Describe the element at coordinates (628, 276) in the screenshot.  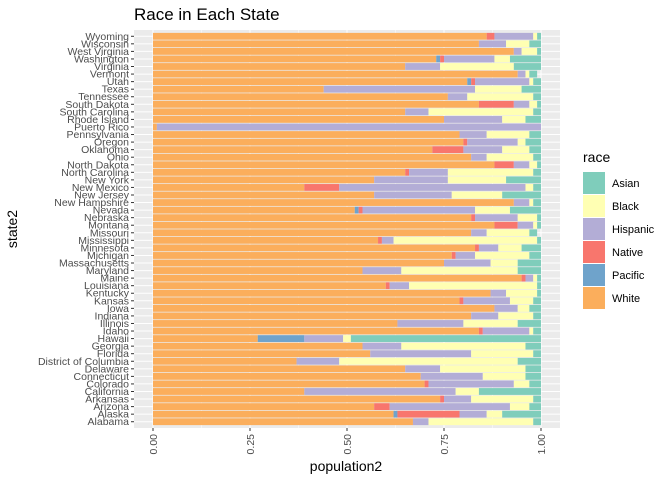
I see `legend-label-pacific: Pacific` at that location.